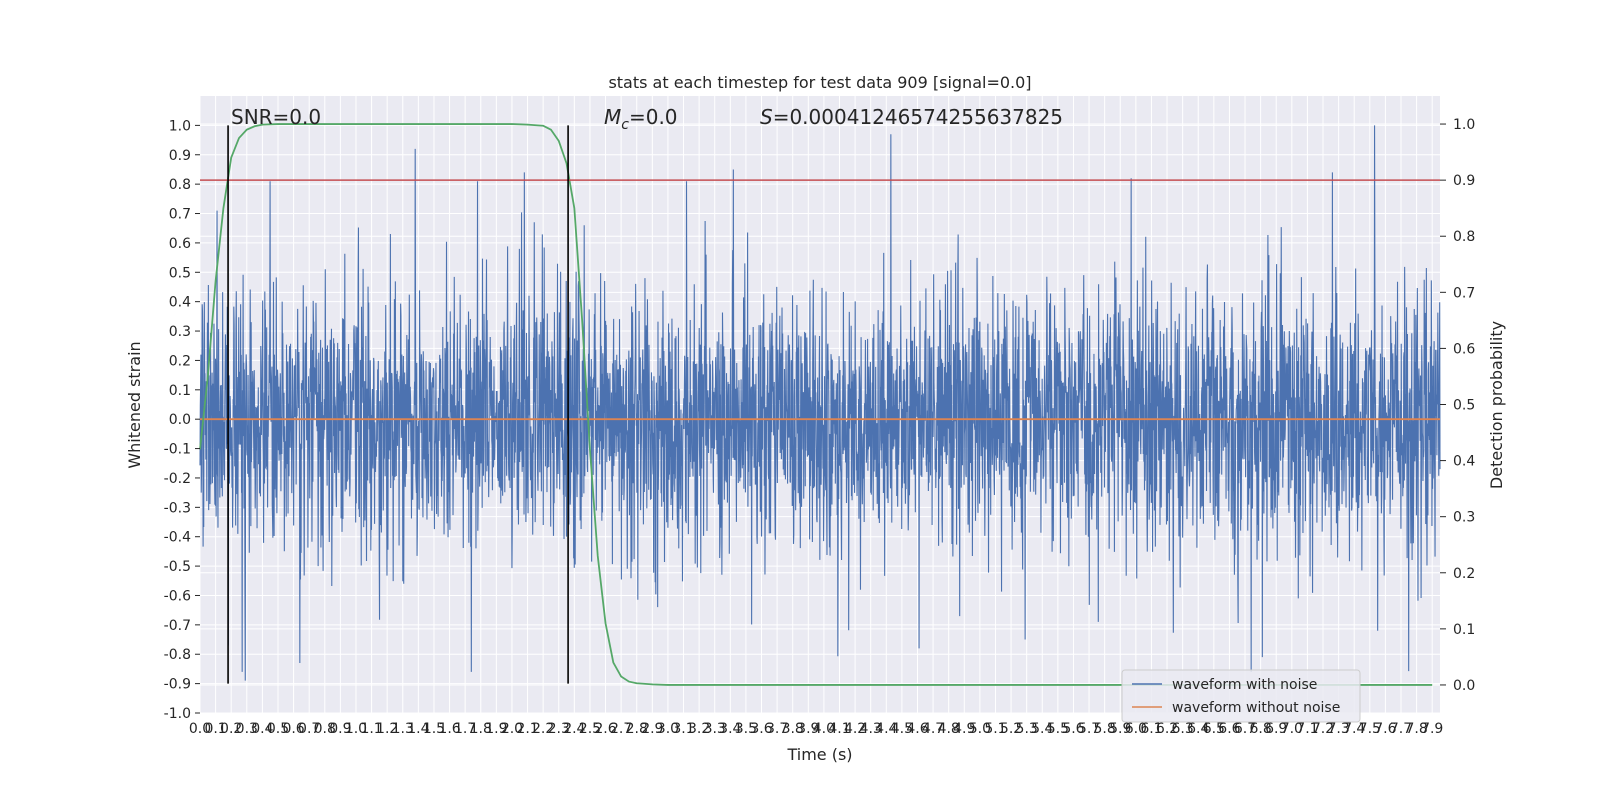 Image resolution: width=1600 pixels, height=800 pixels. I want to click on right-y-axis-label: Detection probability, so click(1496, 405).